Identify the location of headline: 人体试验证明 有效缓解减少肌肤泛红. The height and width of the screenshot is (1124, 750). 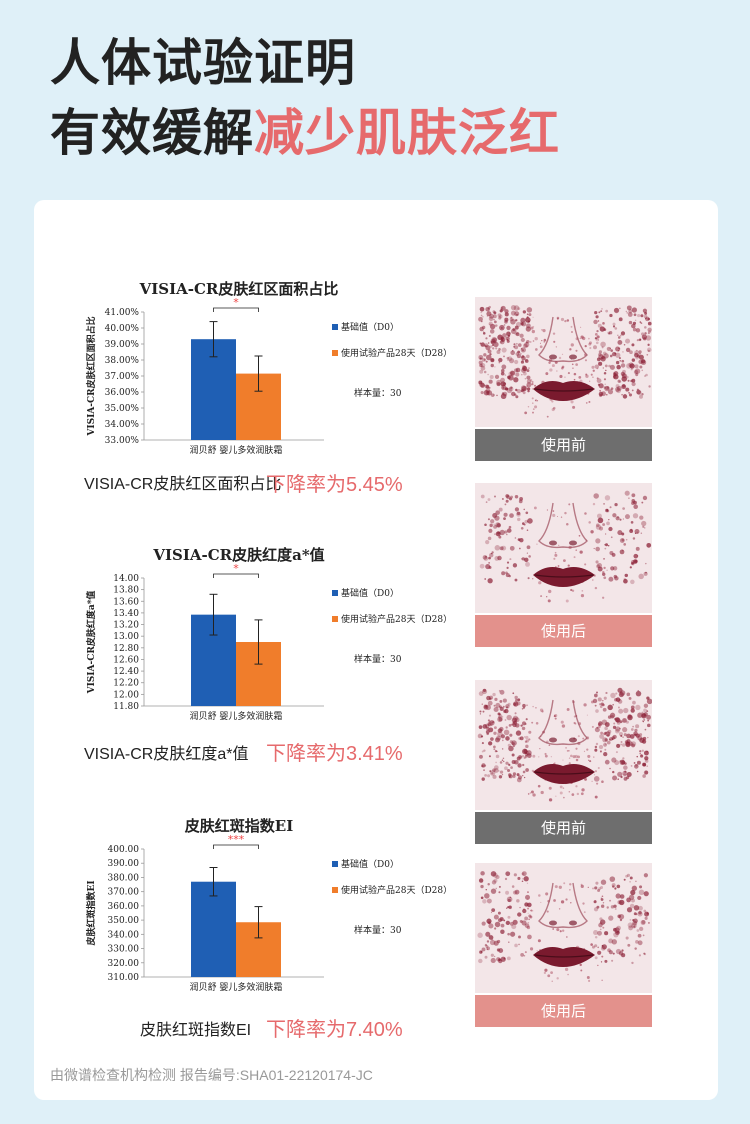
(305, 98).